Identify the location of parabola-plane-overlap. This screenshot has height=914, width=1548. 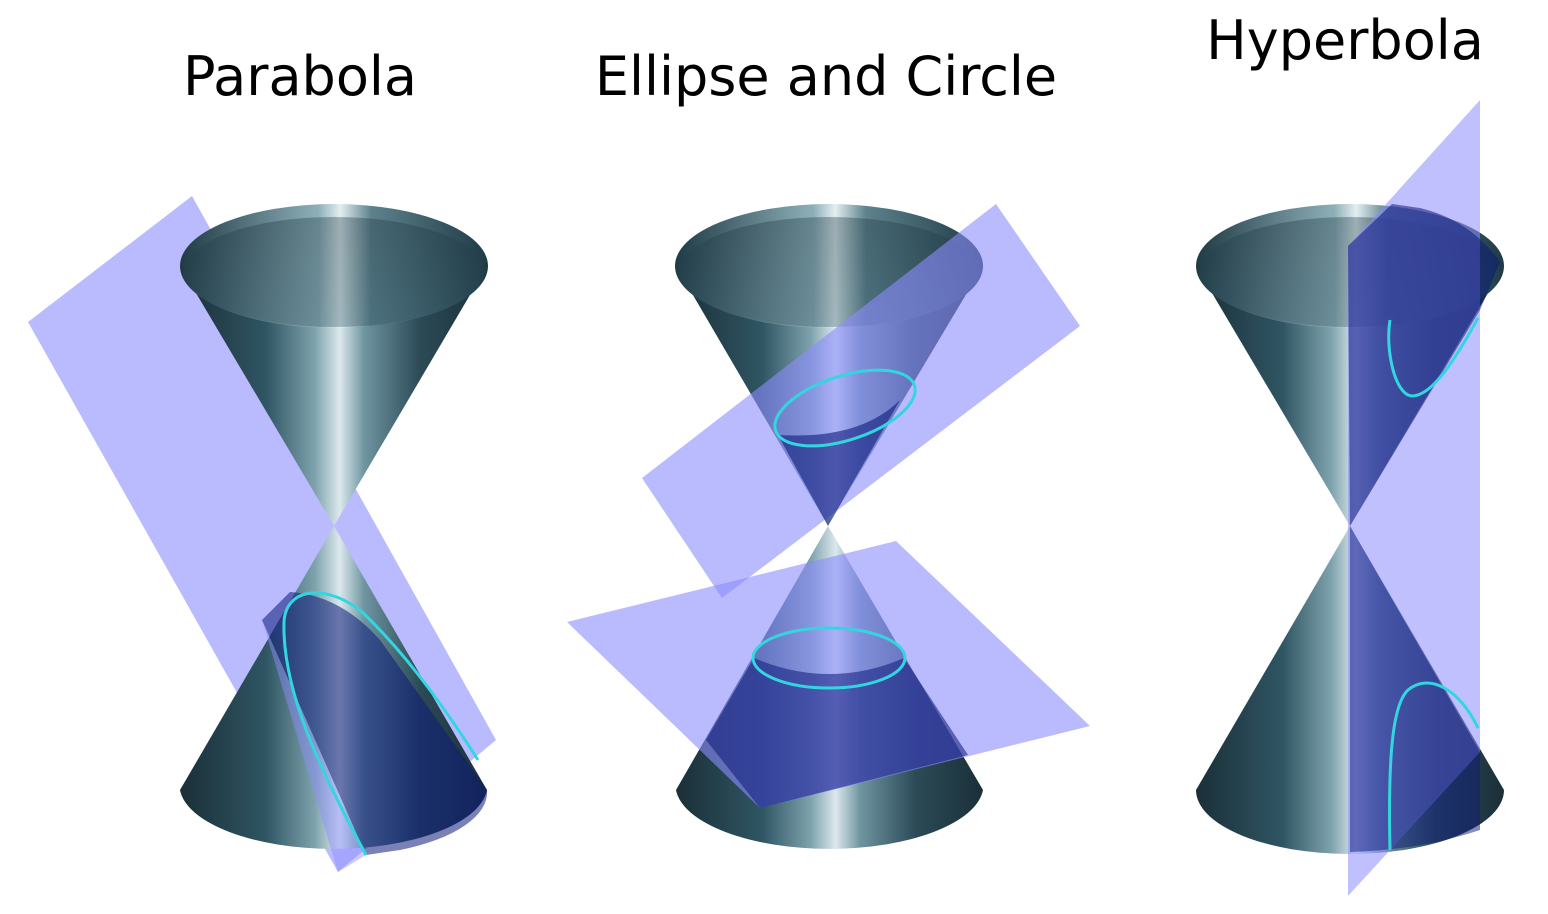
(375, 723).